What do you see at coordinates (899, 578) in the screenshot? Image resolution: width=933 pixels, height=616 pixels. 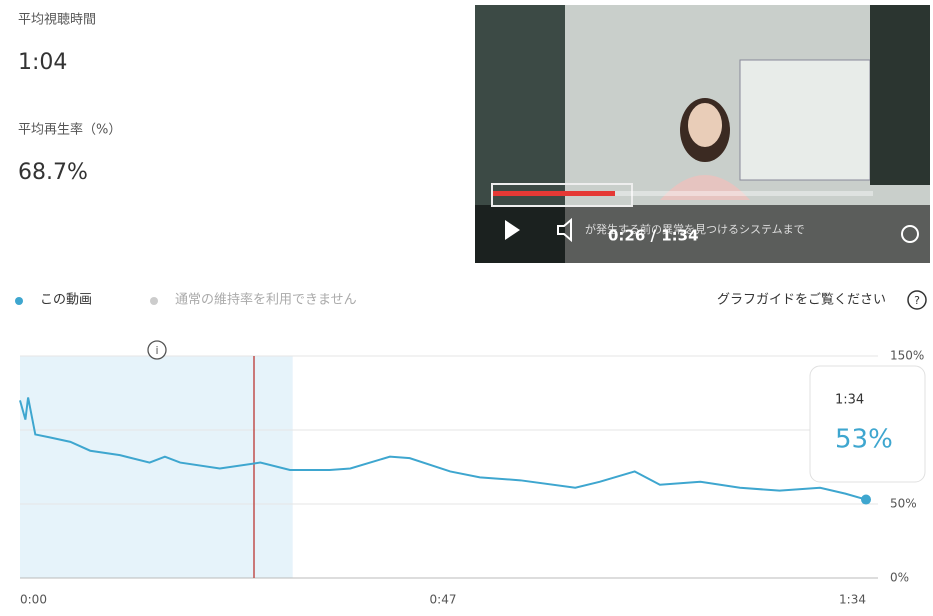 I see `y-tick-label: 0%` at bounding box center [899, 578].